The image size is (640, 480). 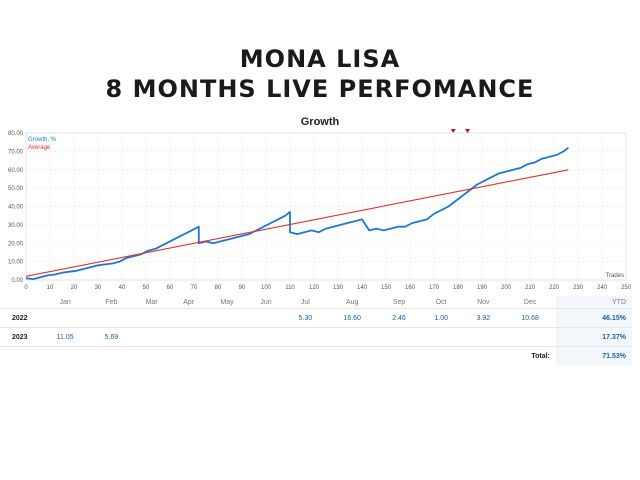 What do you see at coordinates (530, 288) in the screenshot?
I see `x-tick-label: 210` at bounding box center [530, 288].